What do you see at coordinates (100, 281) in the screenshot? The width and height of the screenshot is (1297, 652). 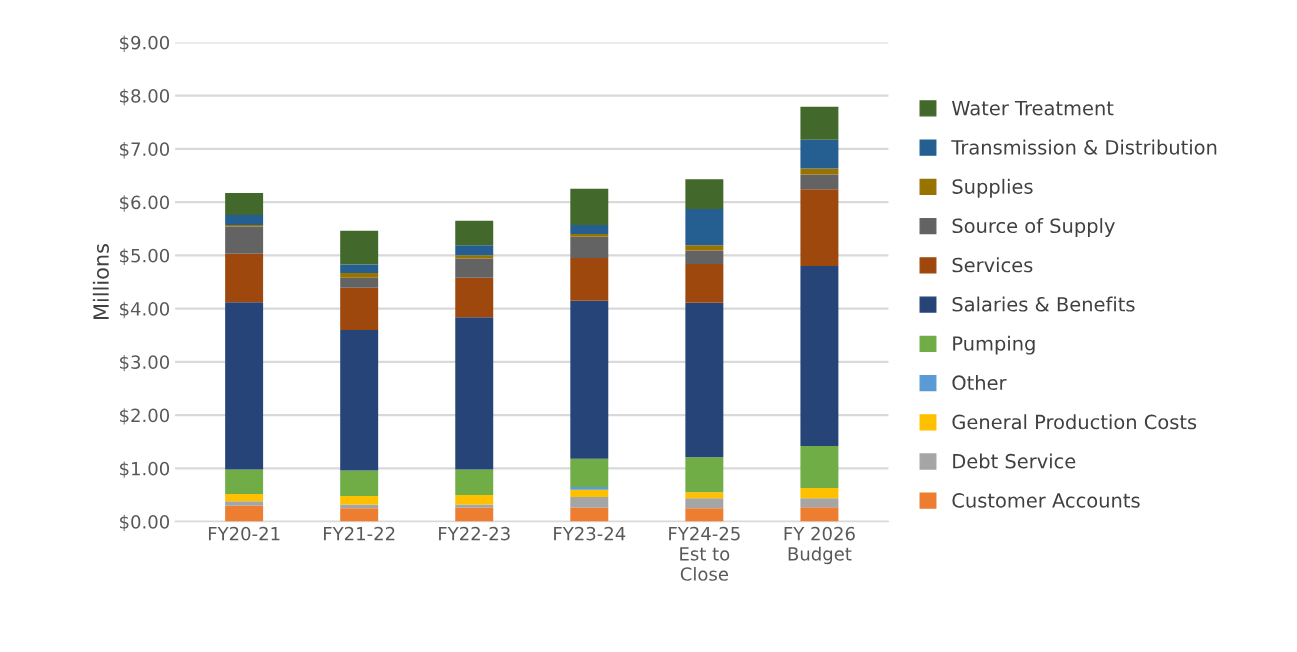 I see `y-axis-title: Millions` at bounding box center [100, 281].